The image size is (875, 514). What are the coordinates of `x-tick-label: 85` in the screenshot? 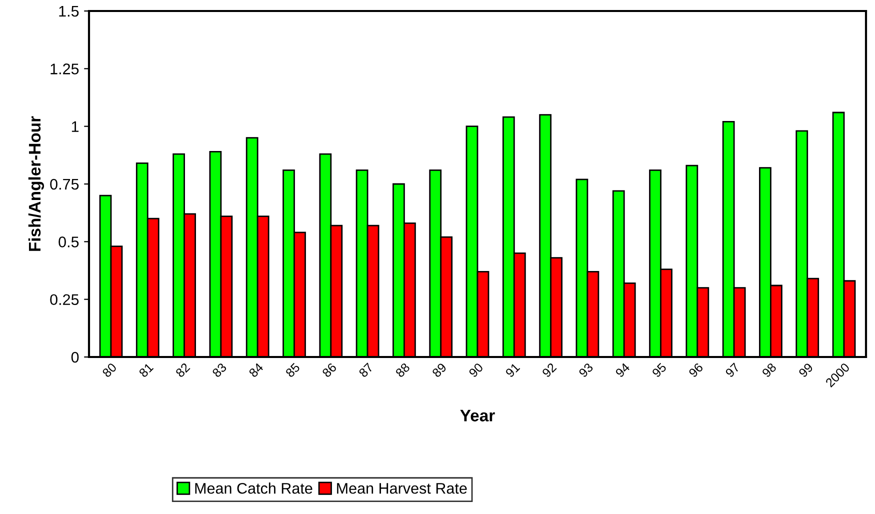 It's located at (292, 370).